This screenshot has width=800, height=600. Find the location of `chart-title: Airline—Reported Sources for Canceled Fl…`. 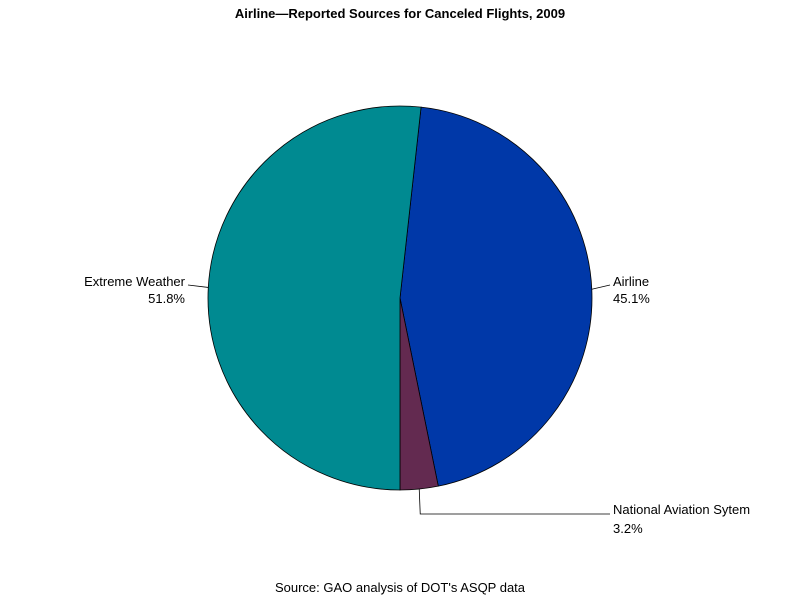

chart-title: Airline—Reported Sources for Canceled Fl… is located at coordinates (400, 13).